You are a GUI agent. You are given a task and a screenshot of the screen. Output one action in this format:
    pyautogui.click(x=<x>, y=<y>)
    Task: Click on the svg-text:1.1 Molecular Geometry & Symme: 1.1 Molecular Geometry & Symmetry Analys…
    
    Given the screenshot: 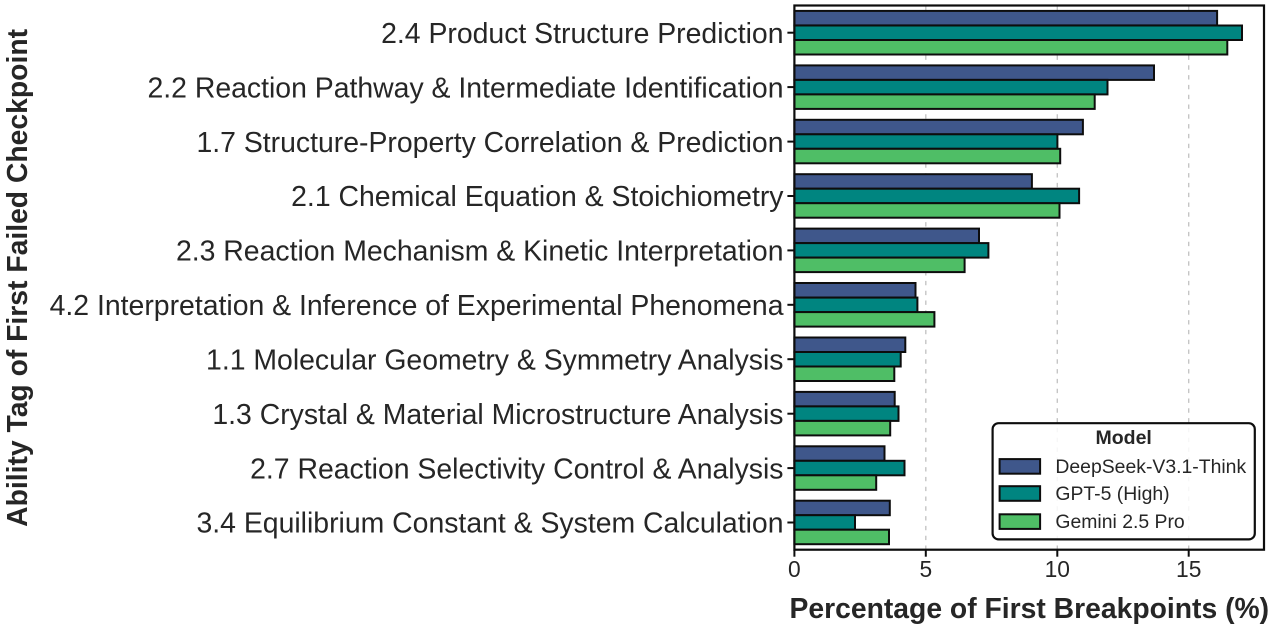 What is the action you would take?
    pyautogui.click(x=494, y=360)
    